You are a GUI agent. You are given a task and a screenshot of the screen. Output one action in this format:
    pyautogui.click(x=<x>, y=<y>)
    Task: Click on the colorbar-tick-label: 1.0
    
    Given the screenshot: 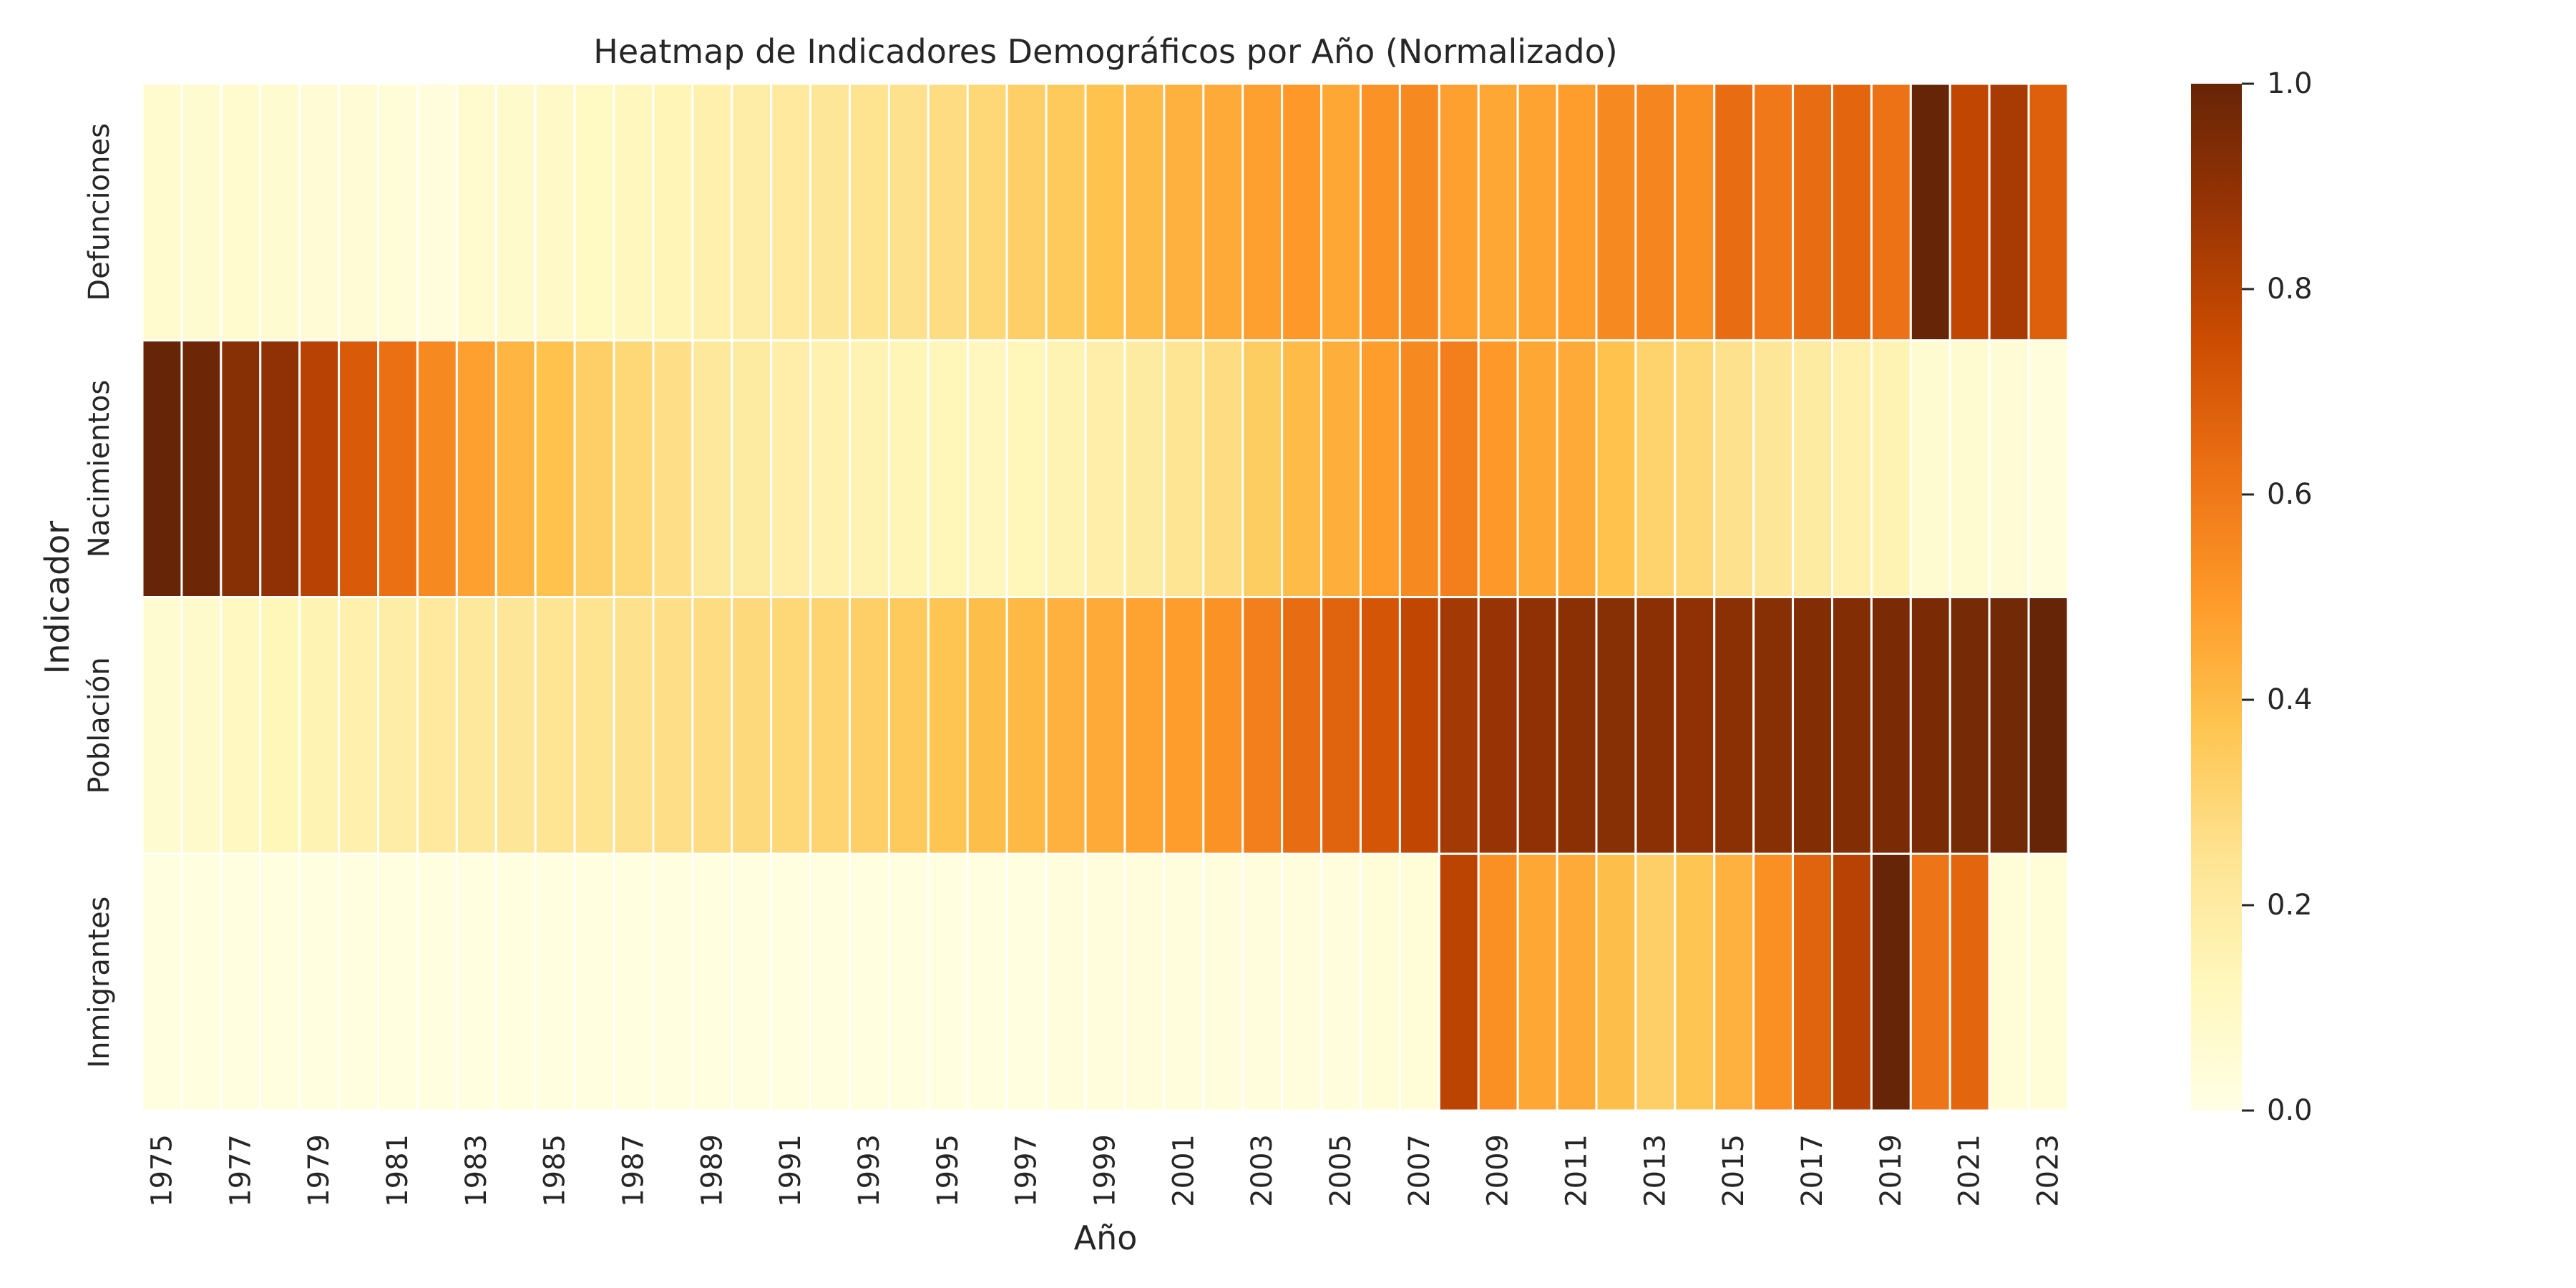 What is the action you would take?
    pyautogui.click(x=2290, y=83)
    